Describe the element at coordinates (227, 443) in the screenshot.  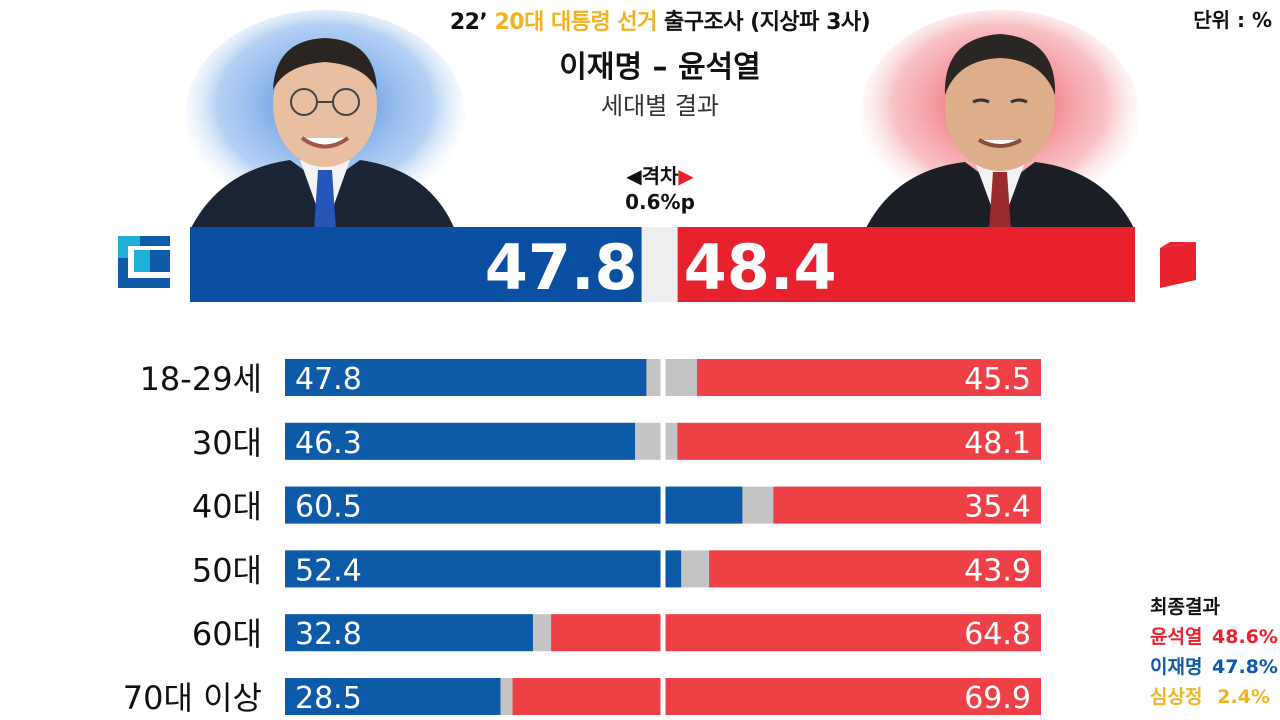
I see `category-label: 30대` at that location.